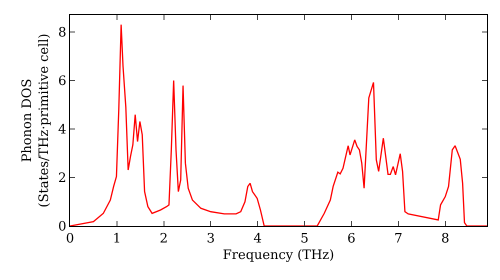 Image resolution: width=500 pixels, height=280 pixels. What do you see at coordinates (36, 120) in the screenshot?
I see `y-axis-title: Phonon DOS (States/THz·primitive cell)` at bounding box center [36, 120].